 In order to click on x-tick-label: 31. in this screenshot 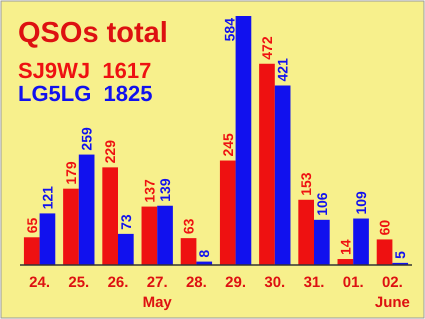, I will do `click(314, 282)`.